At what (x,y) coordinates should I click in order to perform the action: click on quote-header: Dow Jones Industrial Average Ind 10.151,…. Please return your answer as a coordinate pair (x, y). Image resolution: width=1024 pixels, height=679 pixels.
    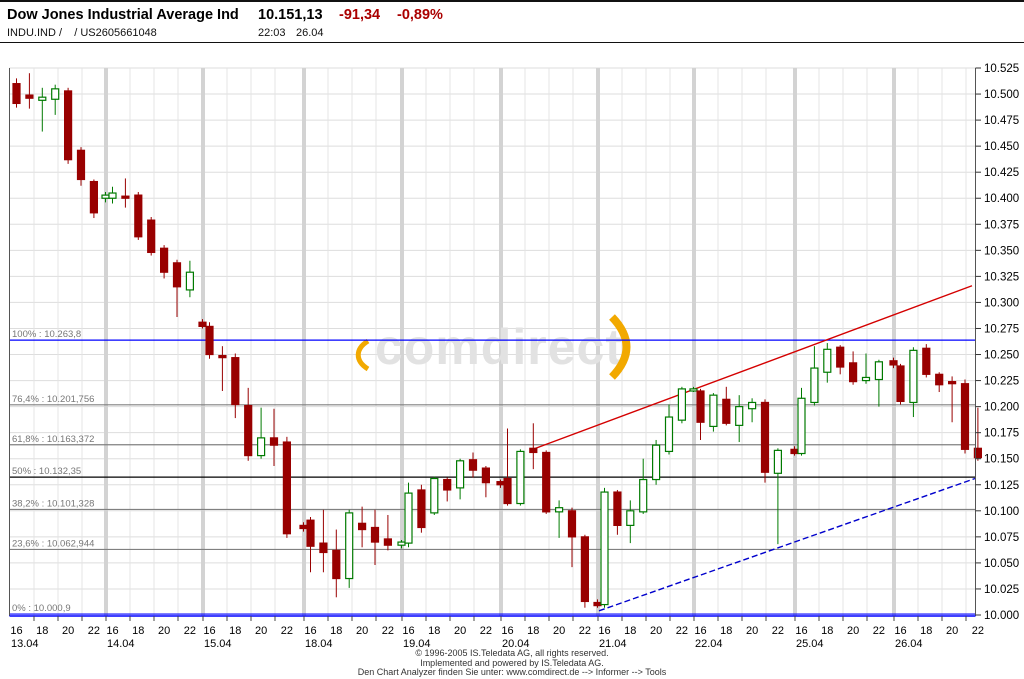
    Looking at the image, I should click on (512, 21).